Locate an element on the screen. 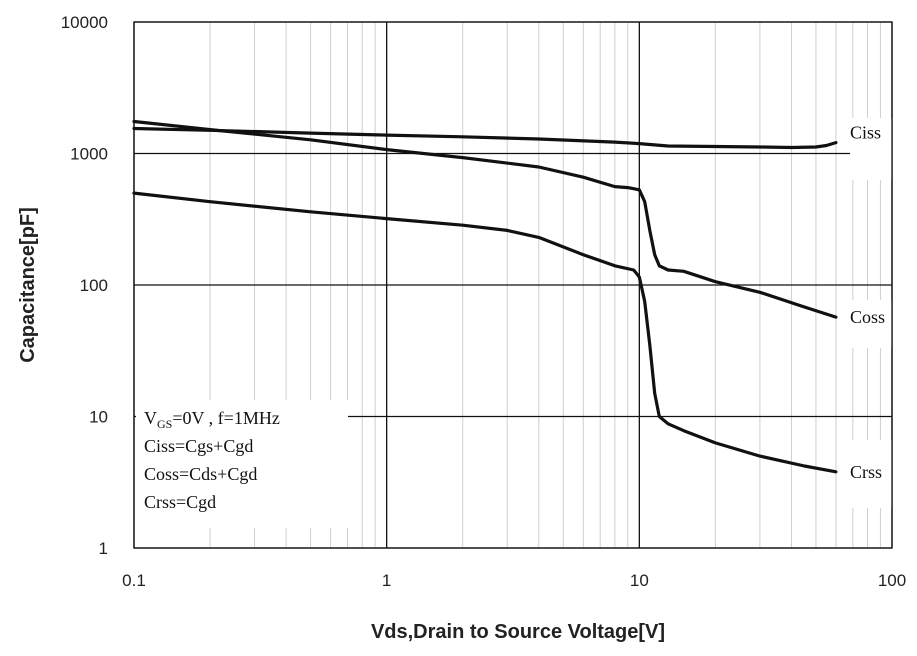  y-axis-title: Capacitance[pF] is located at coordinates (28, 285).